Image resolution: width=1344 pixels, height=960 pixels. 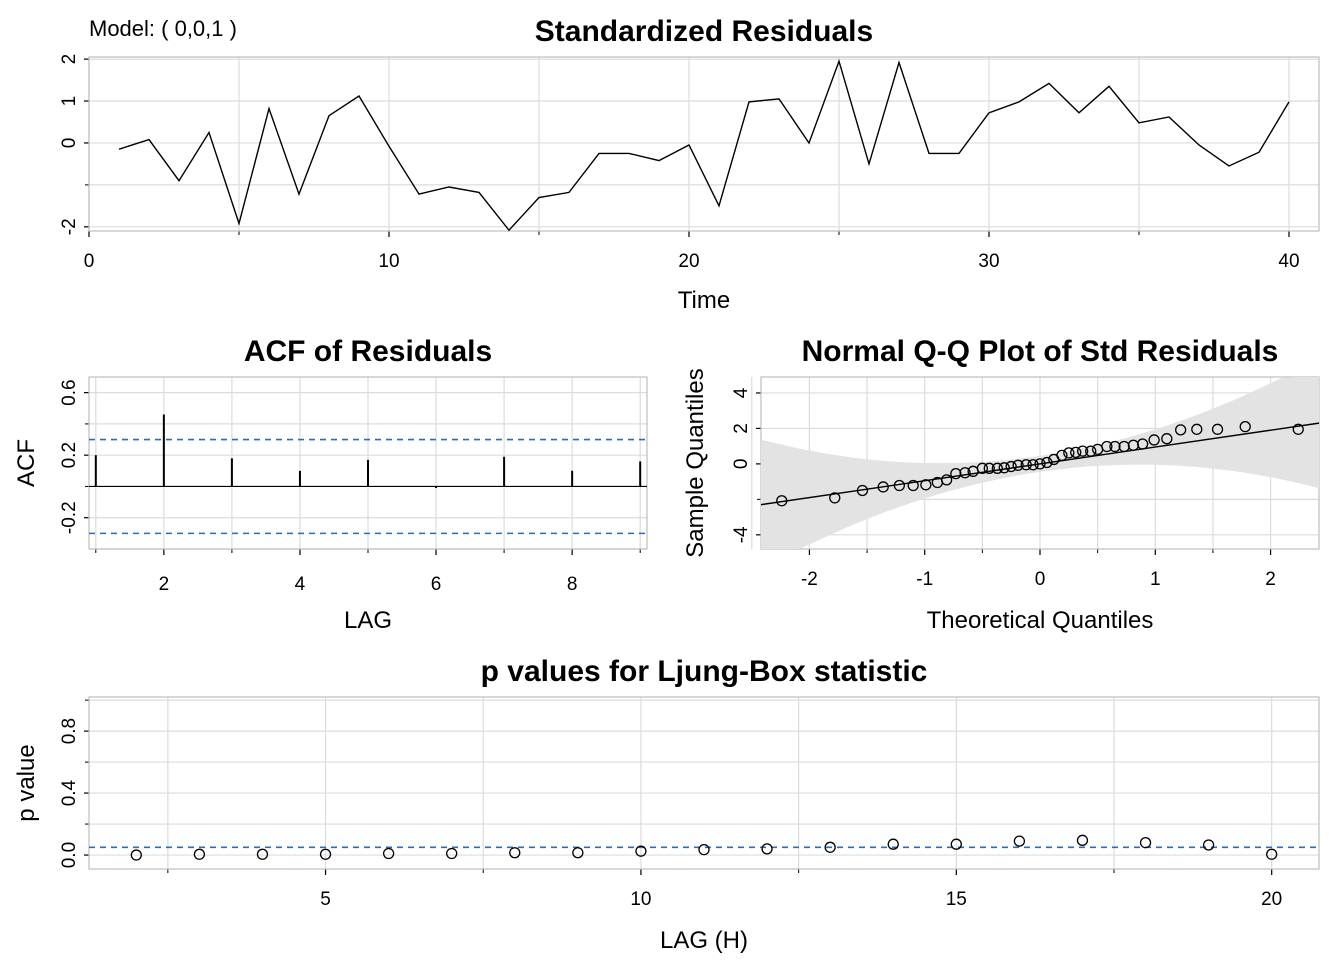 I want to click on acf-plot-border, so click(x=368, y=463).